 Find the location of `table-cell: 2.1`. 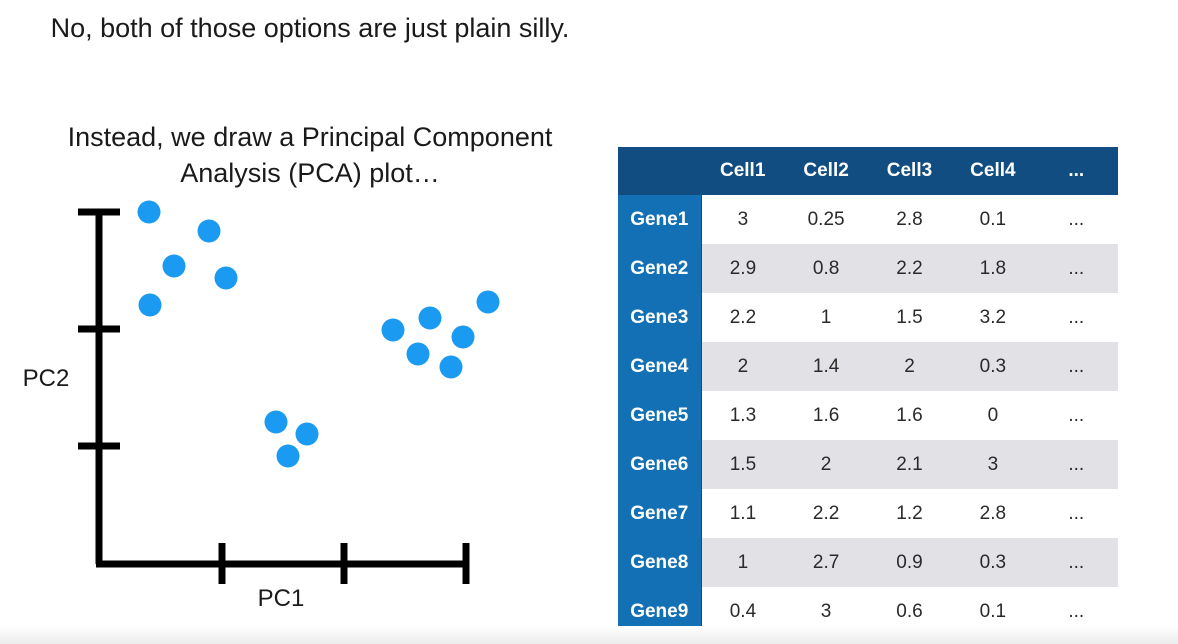

table-cell: 2.1 is located at coordinates (909, 464).